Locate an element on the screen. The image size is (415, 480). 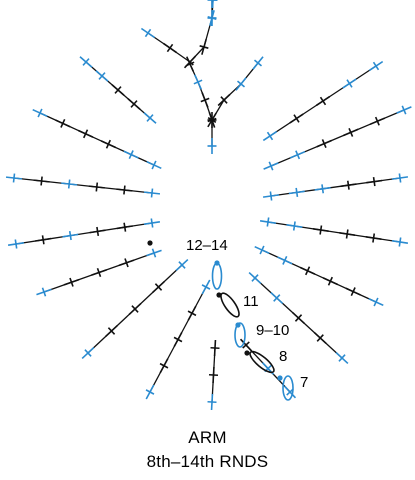
caption-title: ARM is located at coordinates (207, 437).